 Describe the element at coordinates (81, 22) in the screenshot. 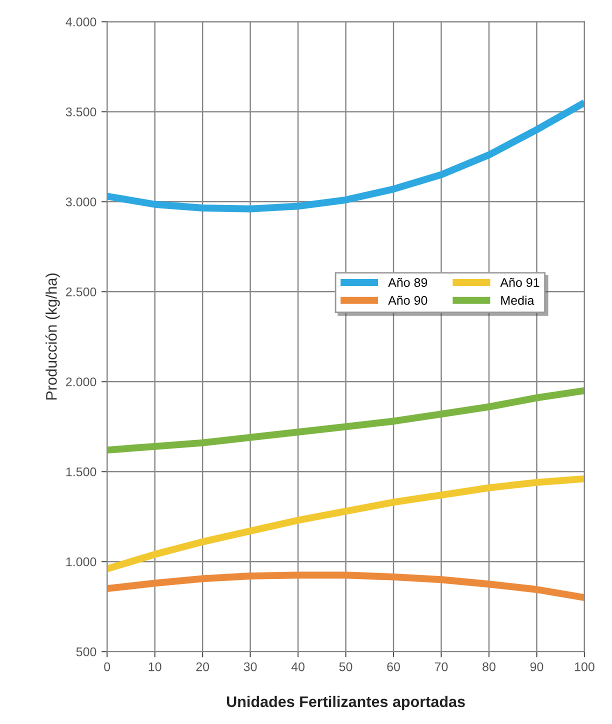

I see `y-tick-label: 4.000` at that location.